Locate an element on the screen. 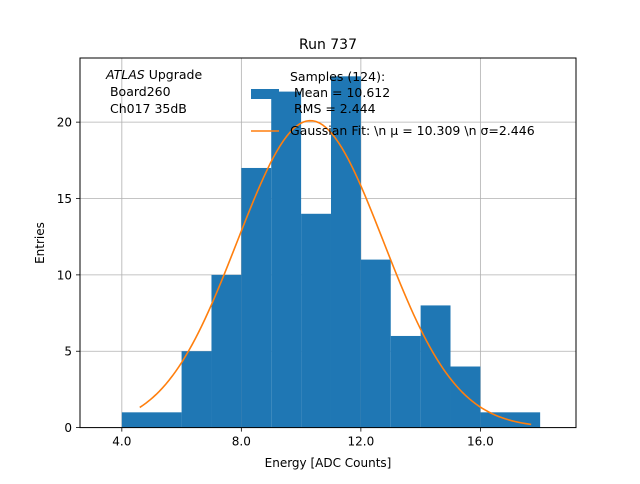  x-tick-label-2: 12.0 is located at coordinates (361, 442).